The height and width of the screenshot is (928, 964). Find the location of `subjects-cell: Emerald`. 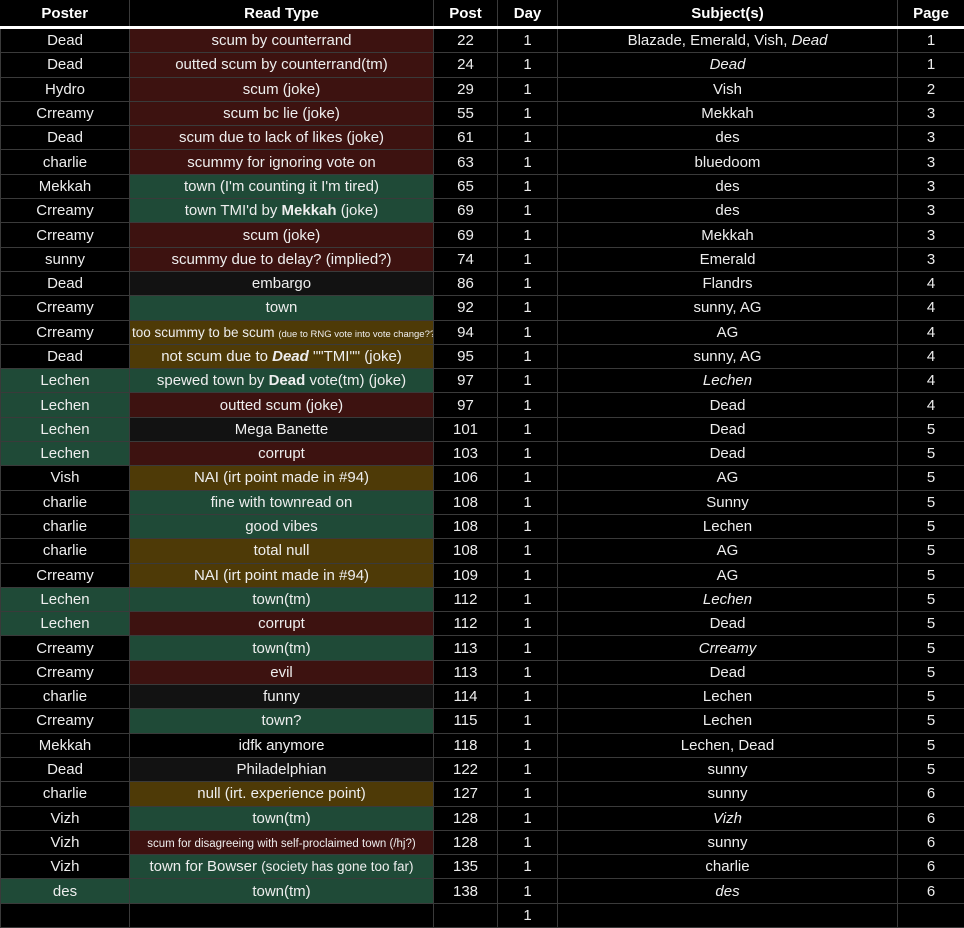

subjects-cell: Emerald is located at coordinates (728, 259).